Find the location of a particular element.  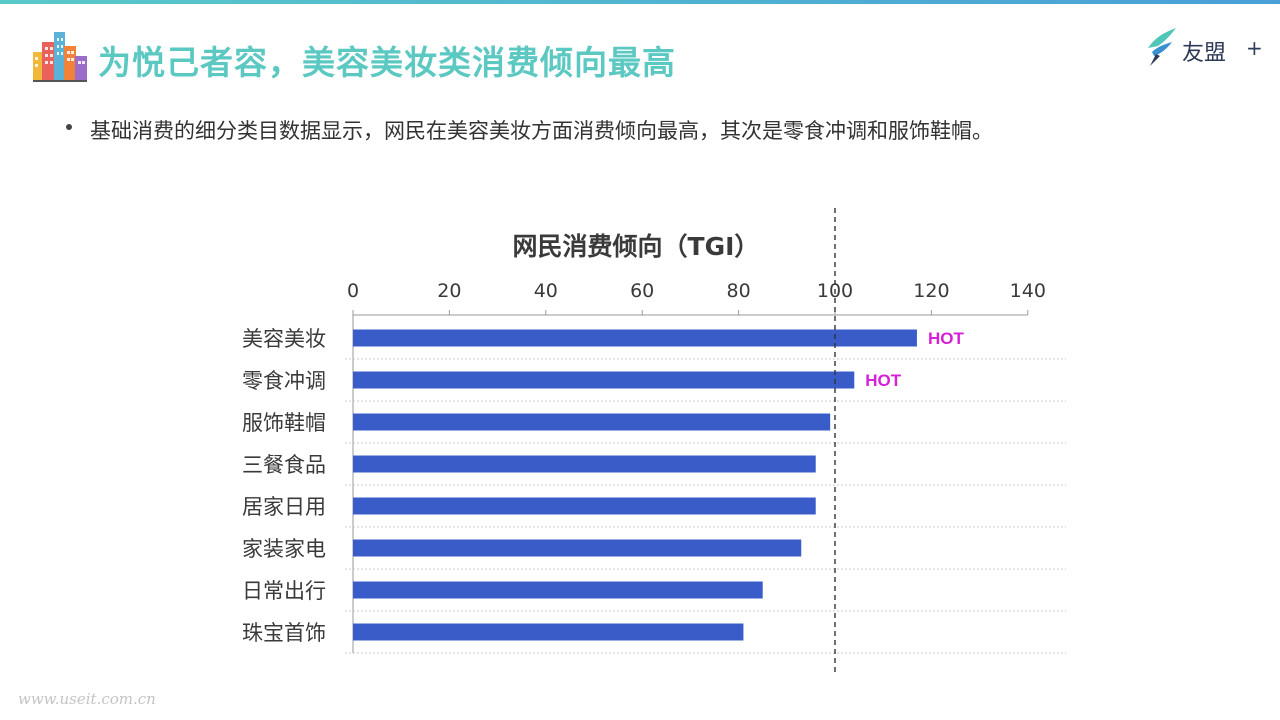

umeng-bird-icon is located at coordinates (1162, 47).